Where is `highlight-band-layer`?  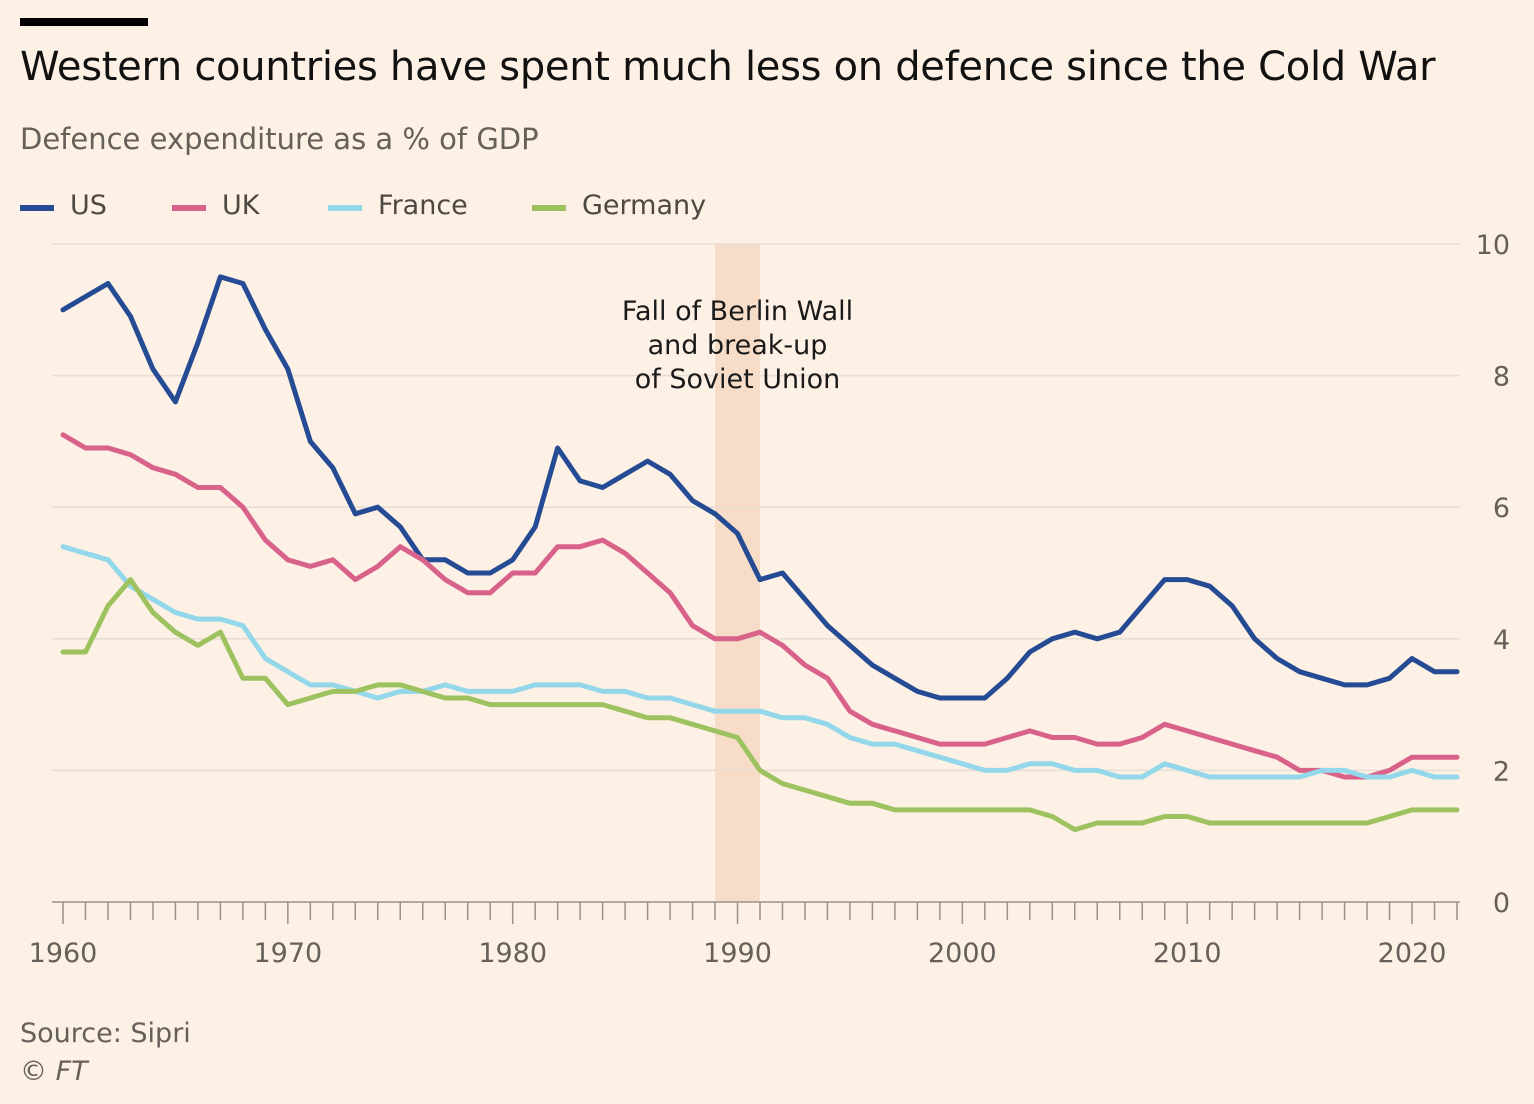 highlight-band-layer is located at coordinates (737, 573).